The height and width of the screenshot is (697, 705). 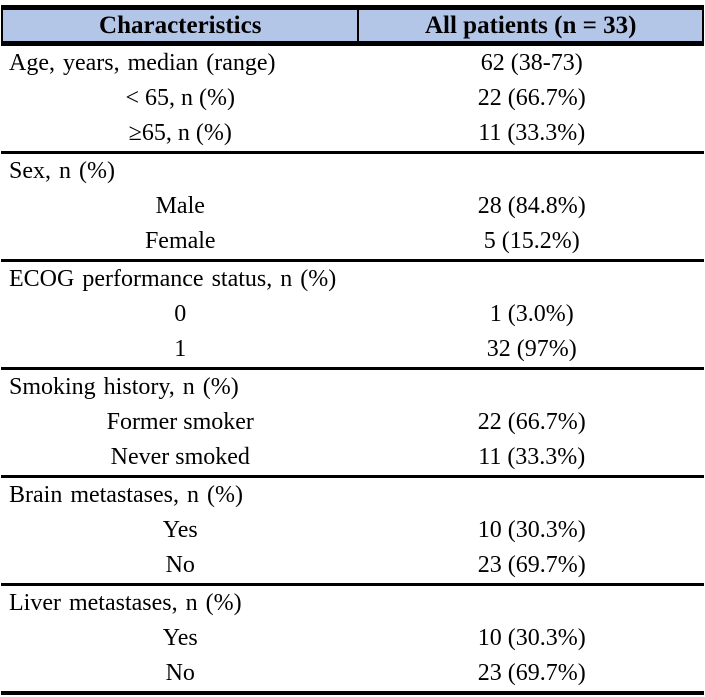 I want to click on table-row: Former smoker 22 (66.7%), so click(x=352, y=422).